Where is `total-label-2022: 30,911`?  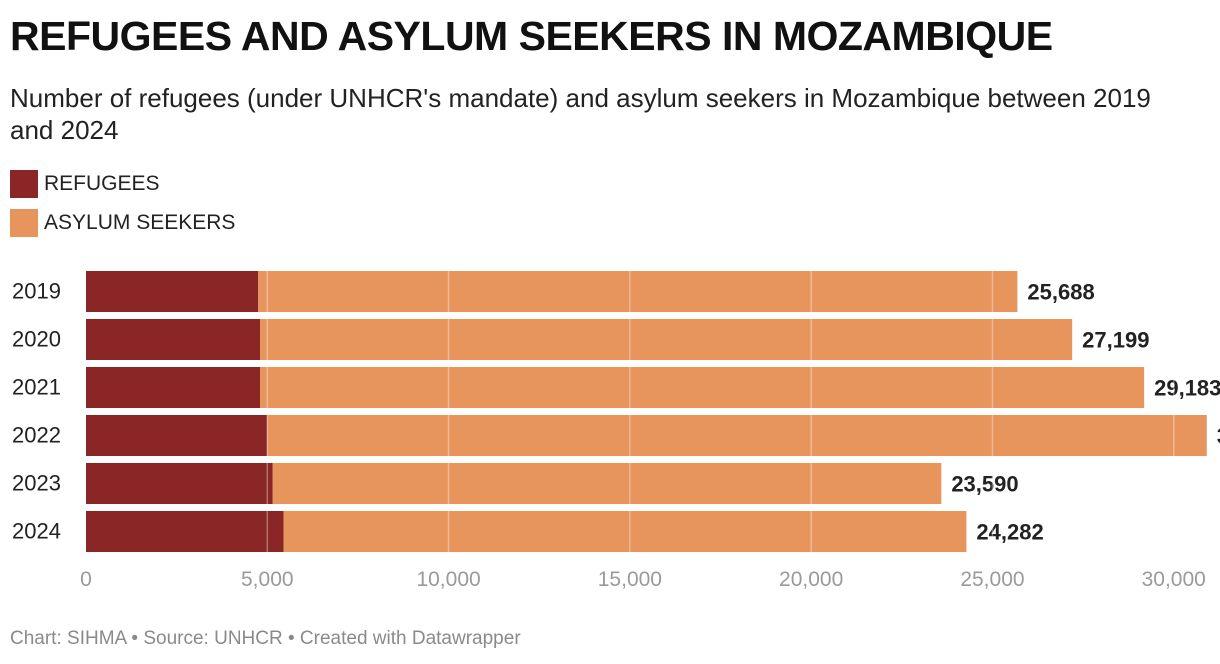
total-label-2022: 30,911 is located at coordinates (1218, 436).